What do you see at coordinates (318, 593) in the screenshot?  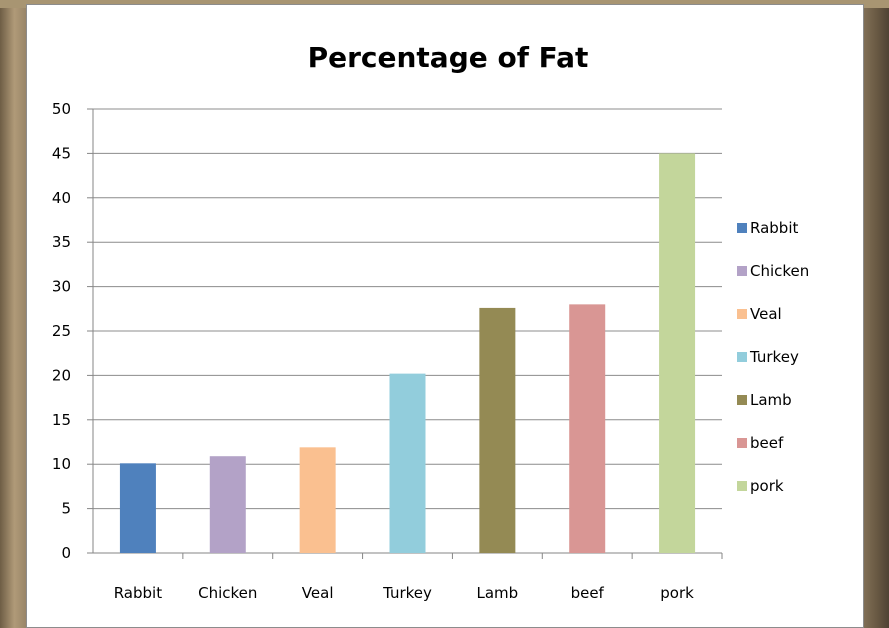 I see `x-tick-label: Veal` at bounding box center [318, 593].